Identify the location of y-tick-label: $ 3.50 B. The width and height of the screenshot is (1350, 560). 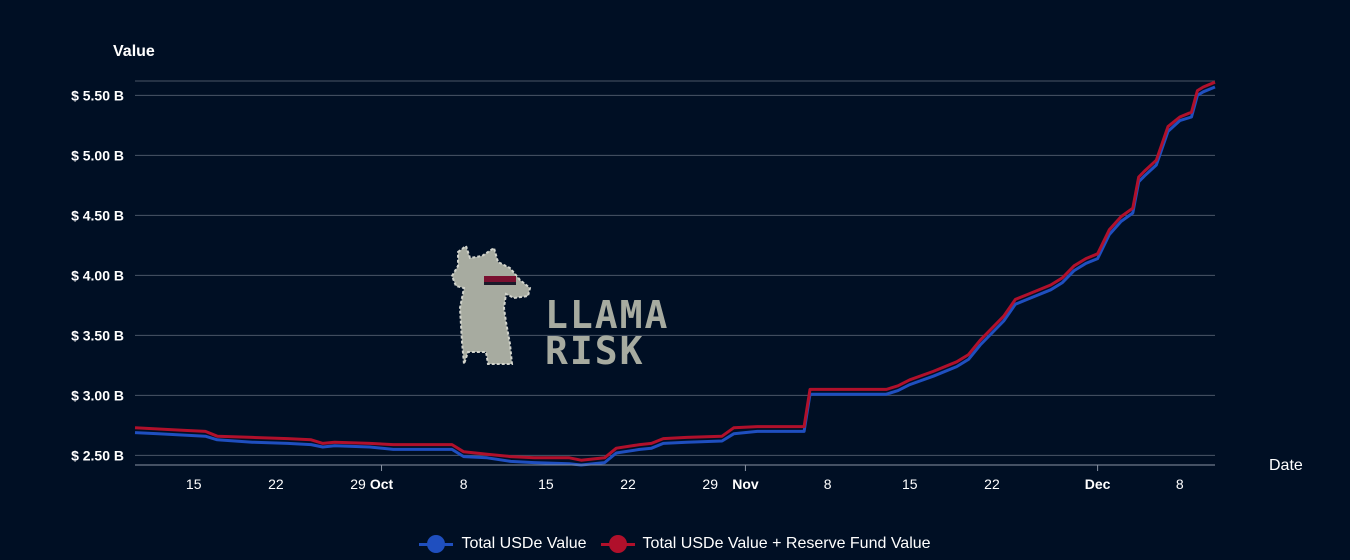
(97, 335).